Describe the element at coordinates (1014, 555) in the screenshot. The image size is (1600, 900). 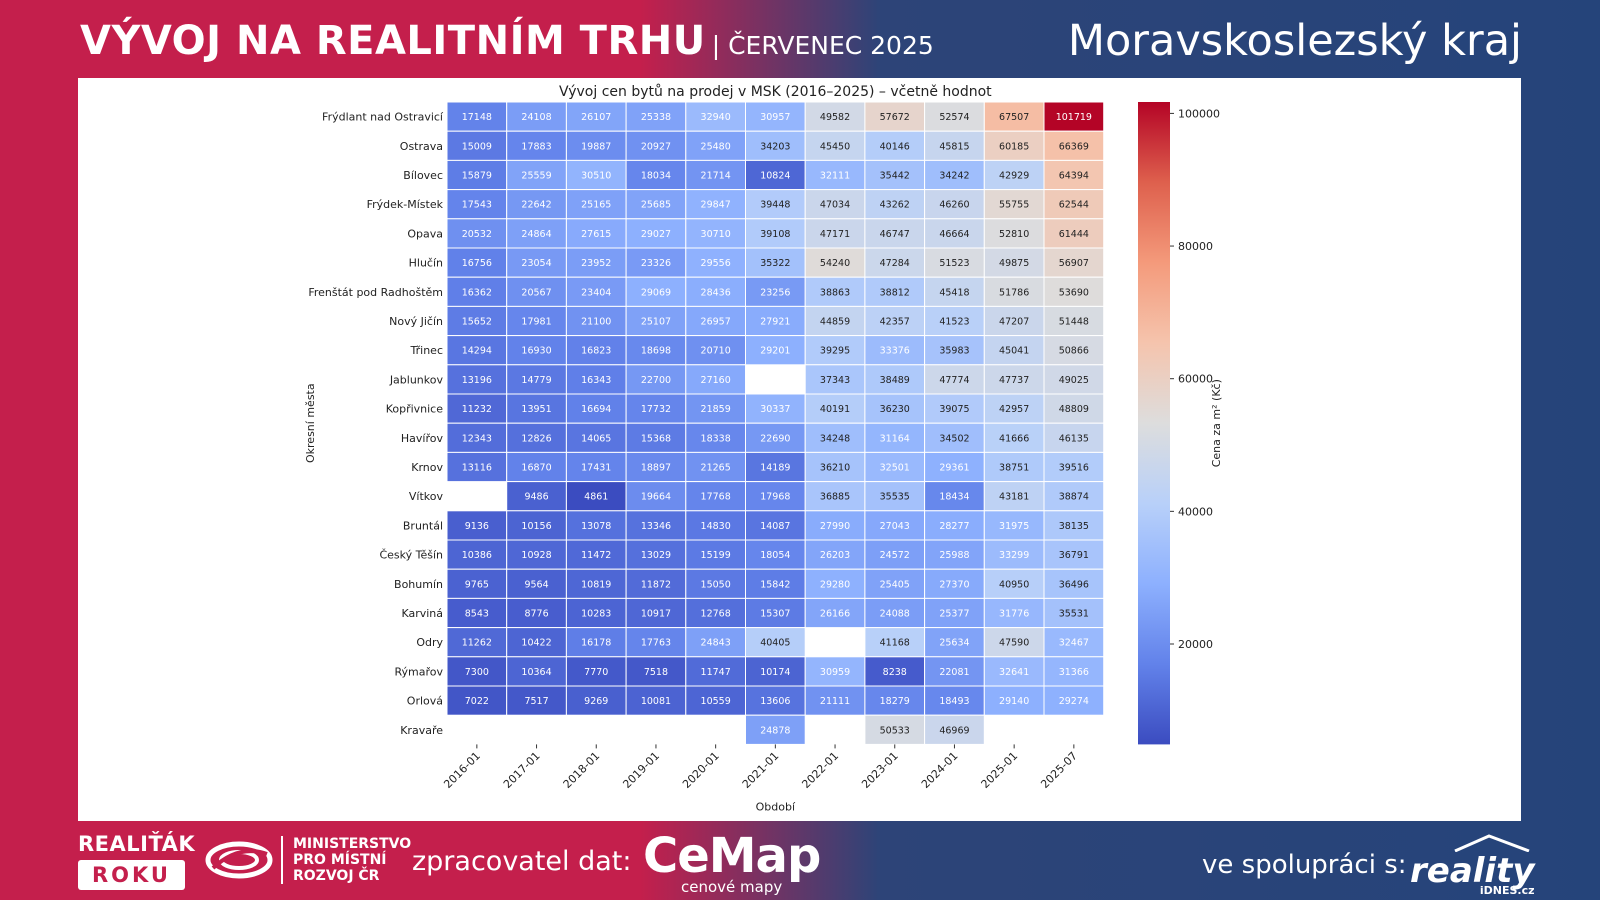
I see `cell-value-label: 33299` at that location.